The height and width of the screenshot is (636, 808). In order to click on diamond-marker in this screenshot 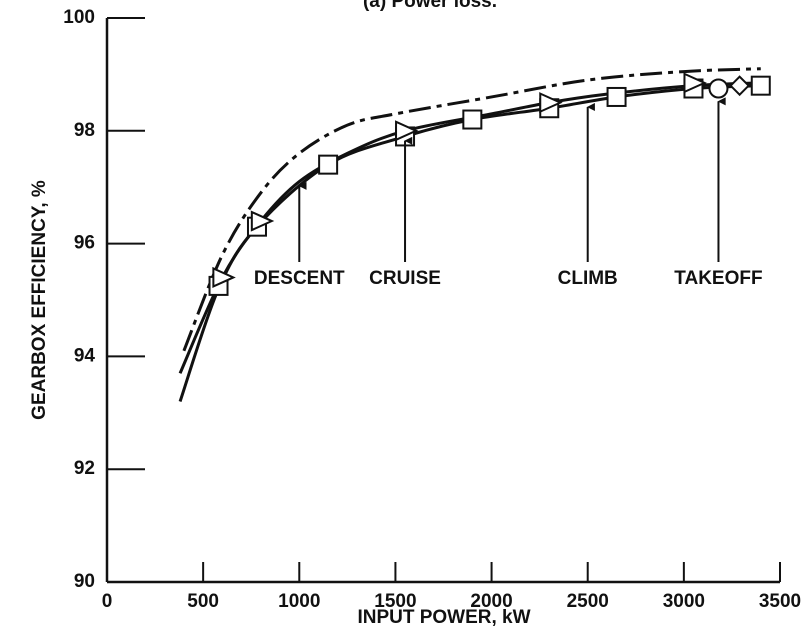, I will do `click(740, 86)`.